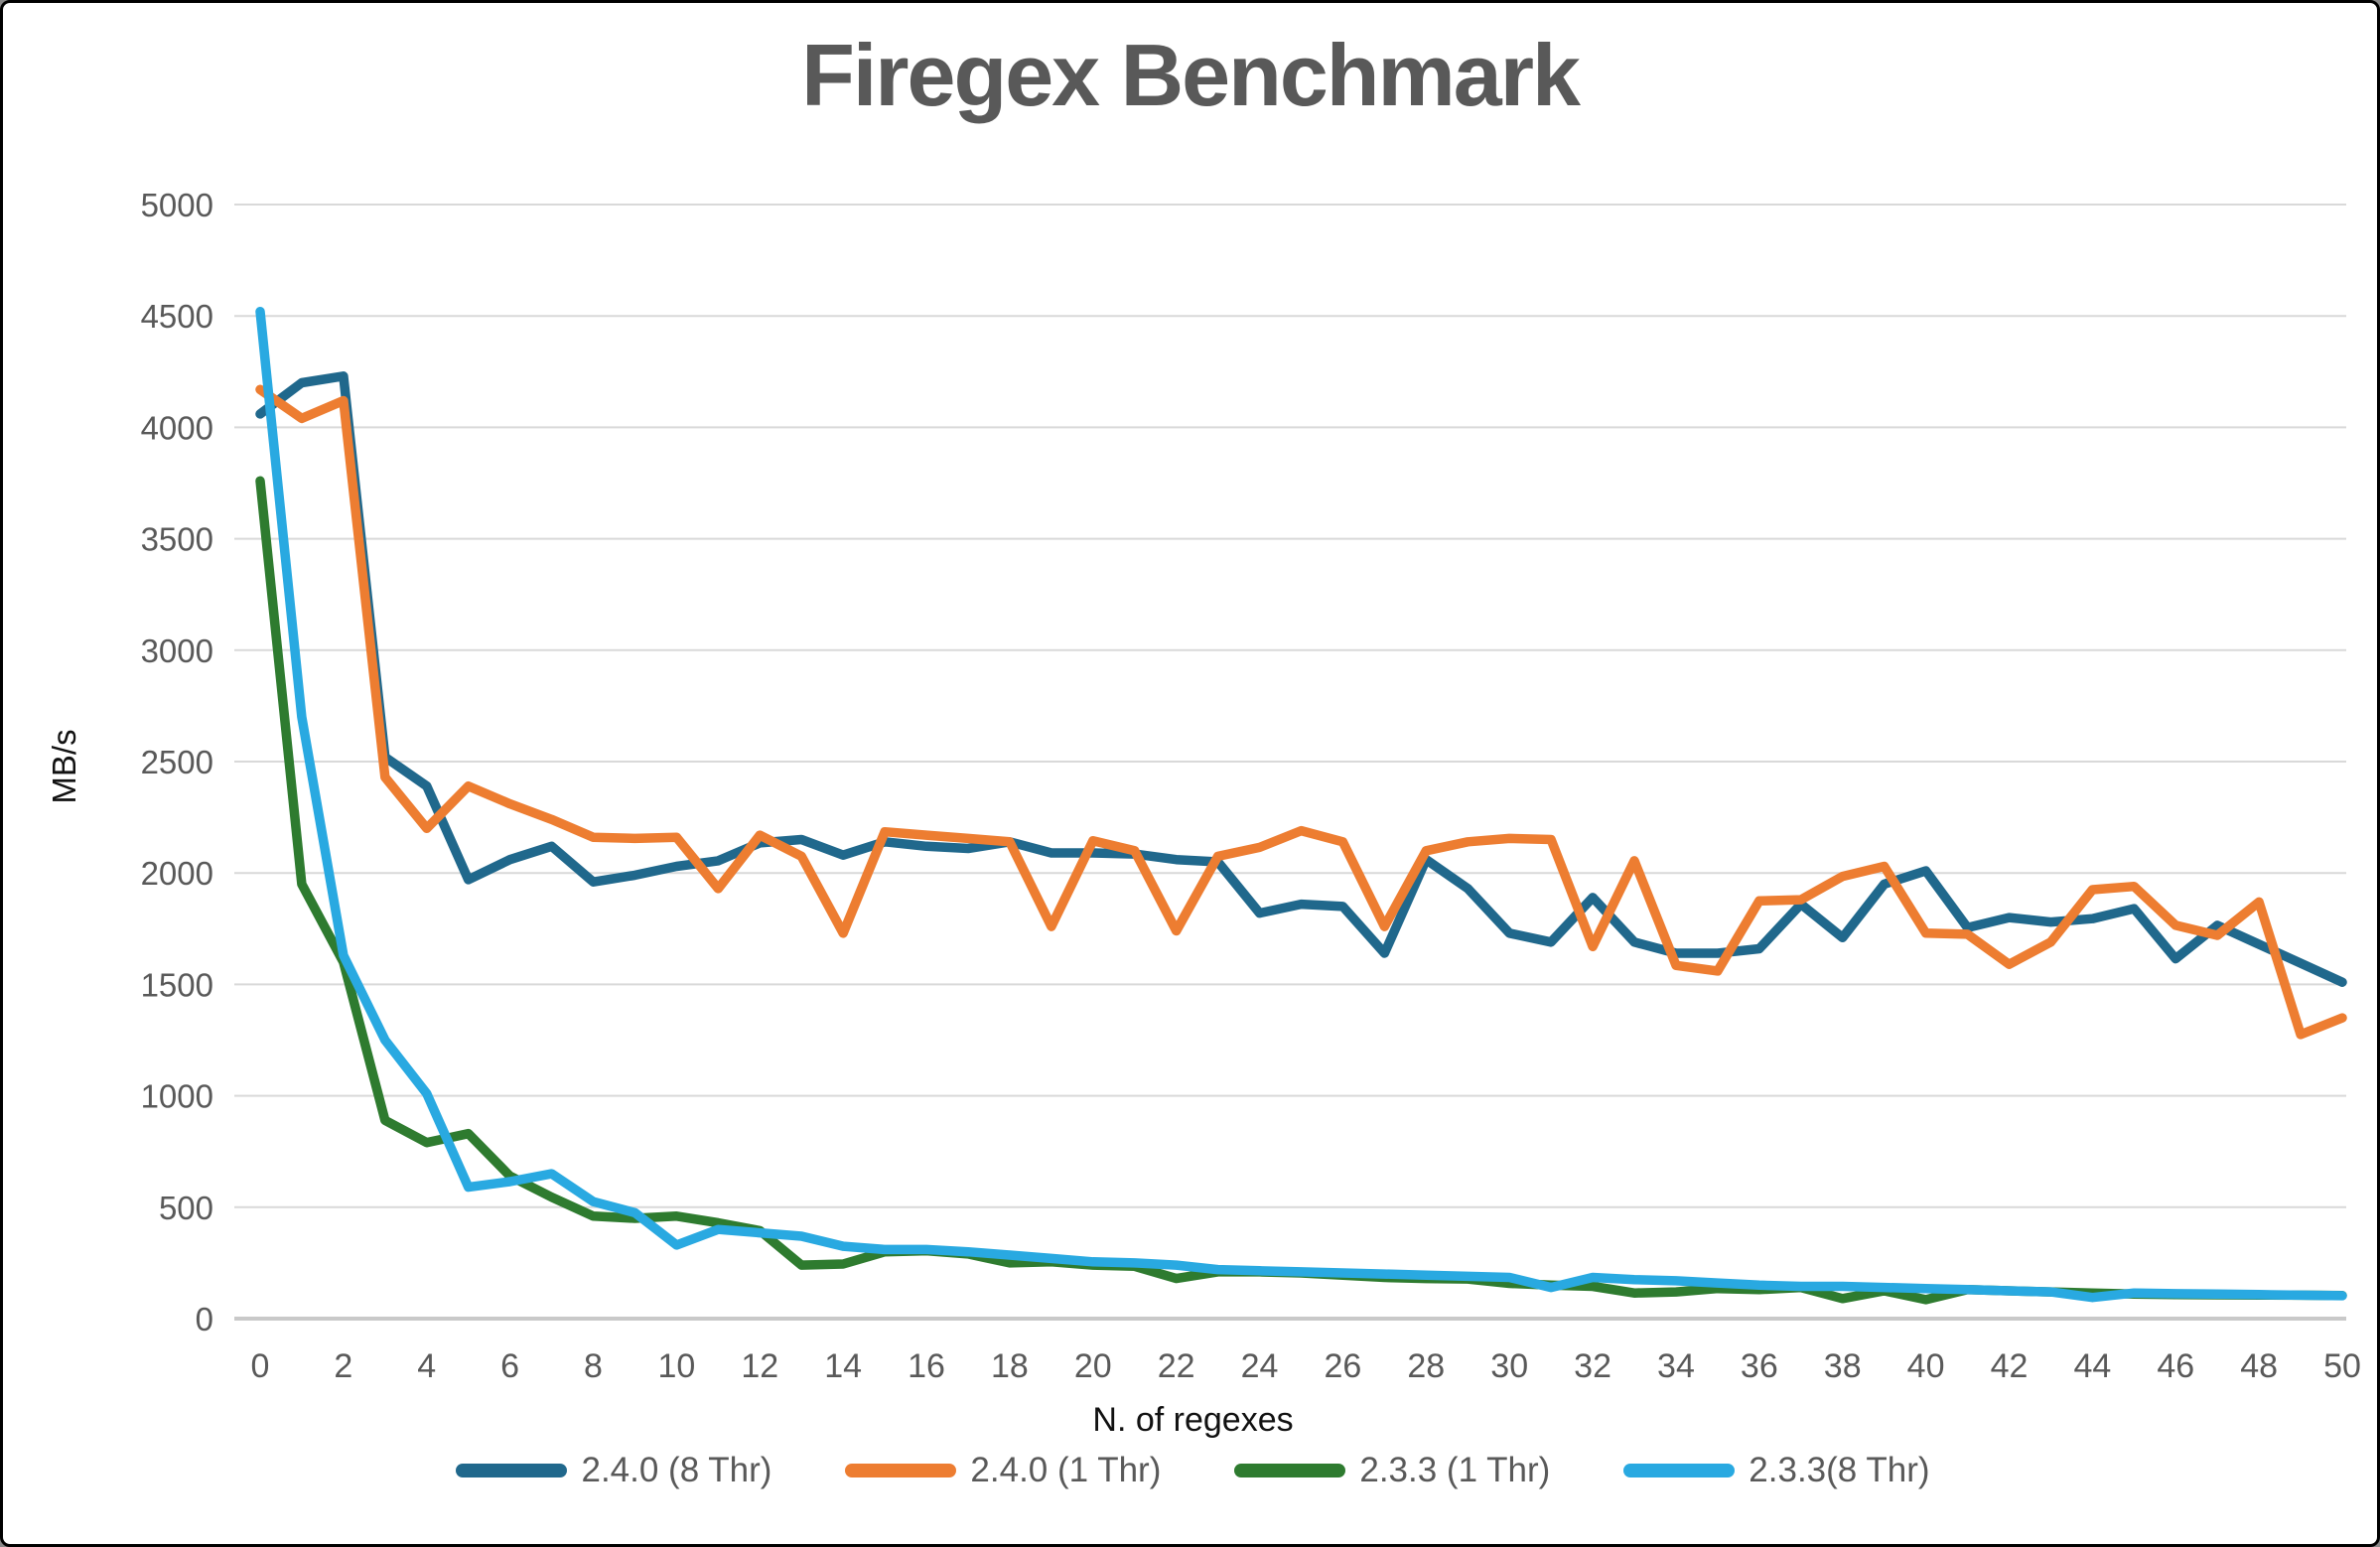 This screenshot has width=2380, height=1547. What do you see at coordinates (1926, 1366) in the screenshot?
I see `x-tick-label-40: 40` at bounding box center [1926, 1366].